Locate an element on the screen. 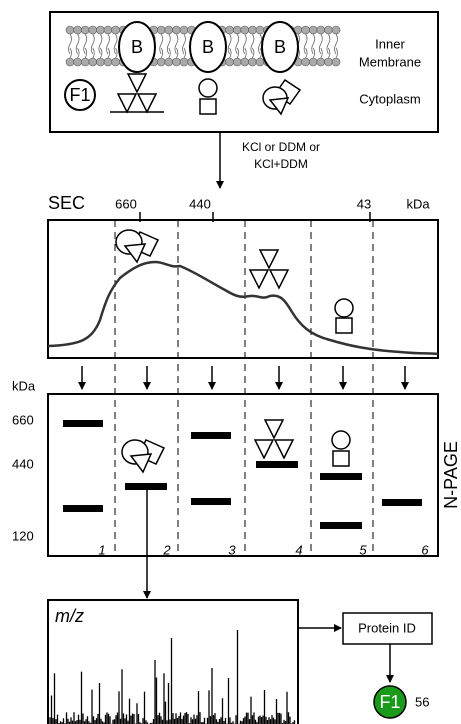 This screenshot has height=724, width=461. npage-title: N-PAGE is located at coordinates (451, 475).